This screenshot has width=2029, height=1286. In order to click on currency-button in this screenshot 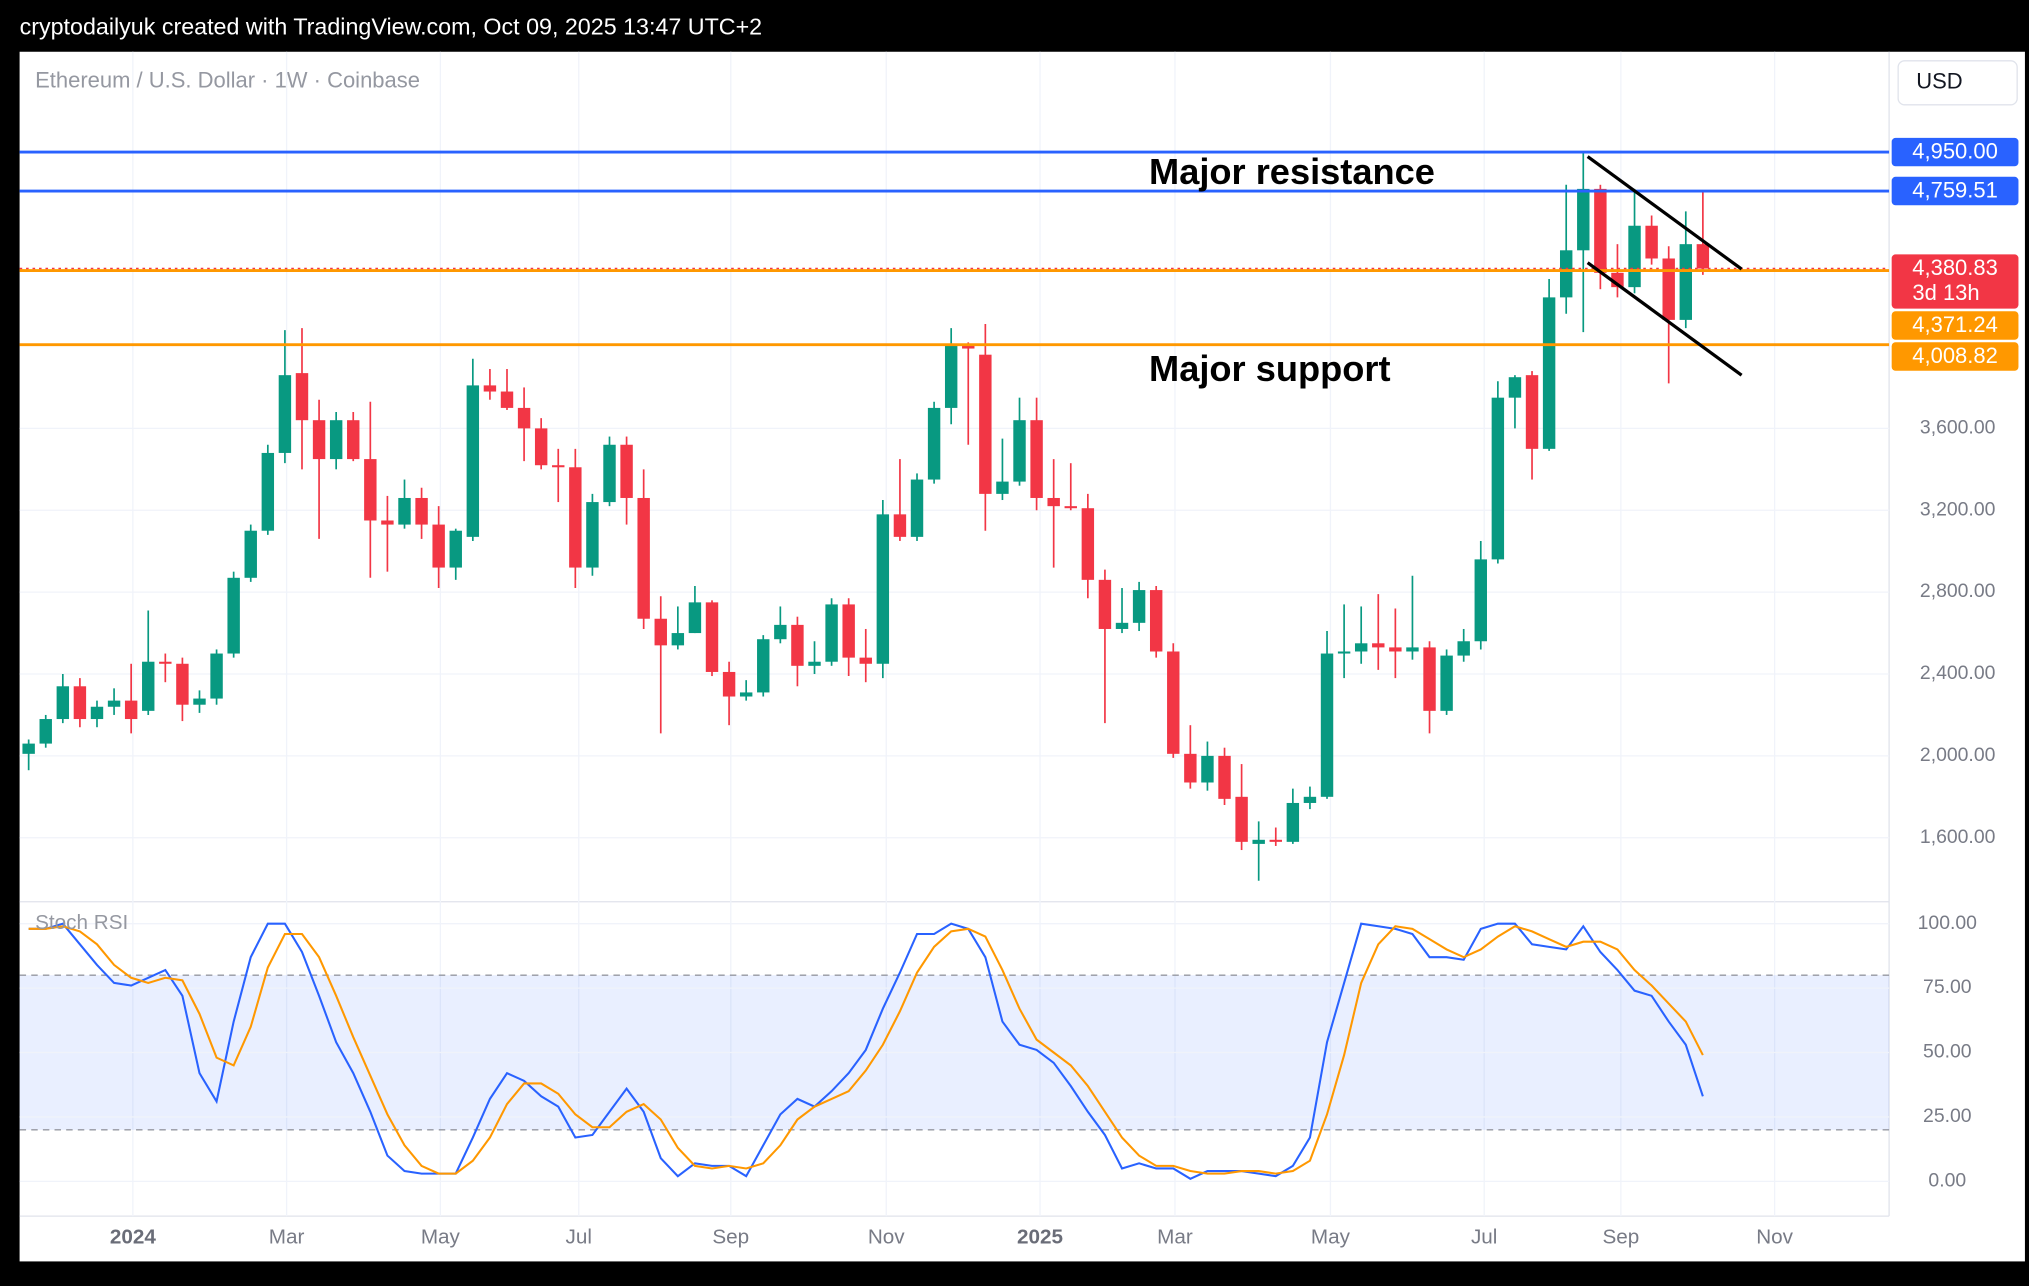, I will do `click(1957, 83)`.